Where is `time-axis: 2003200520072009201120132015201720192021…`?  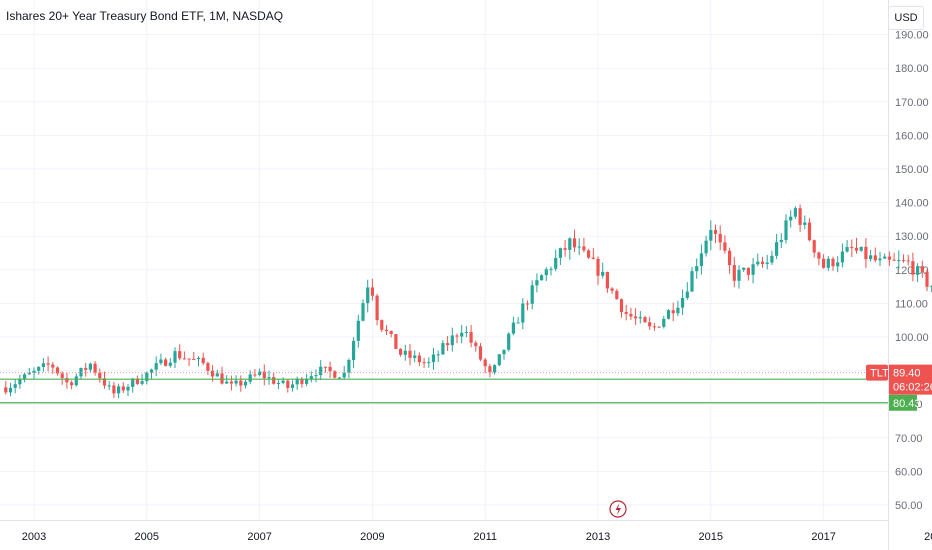
time-axis: 2003200520072009201120132015201720192021… is located at coordinates (477, 537).